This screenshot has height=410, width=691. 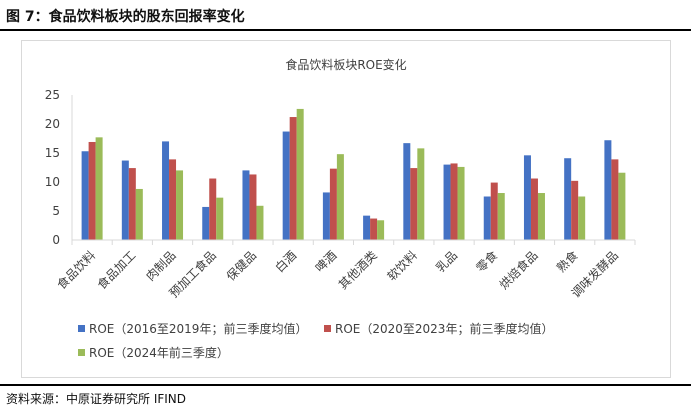 I want to click on x-tick-label: 零食, so click(x=487, y=262).